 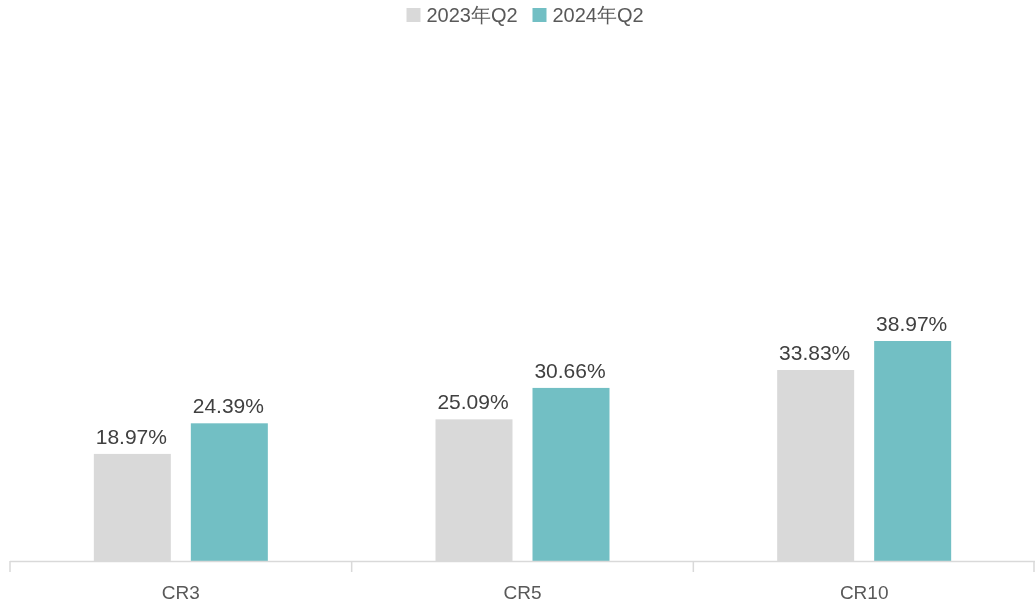 What do you see at coordinates (570, 370) in the screenshot?
I see `data-label: 30.66%` at bounding box center [570, 370].